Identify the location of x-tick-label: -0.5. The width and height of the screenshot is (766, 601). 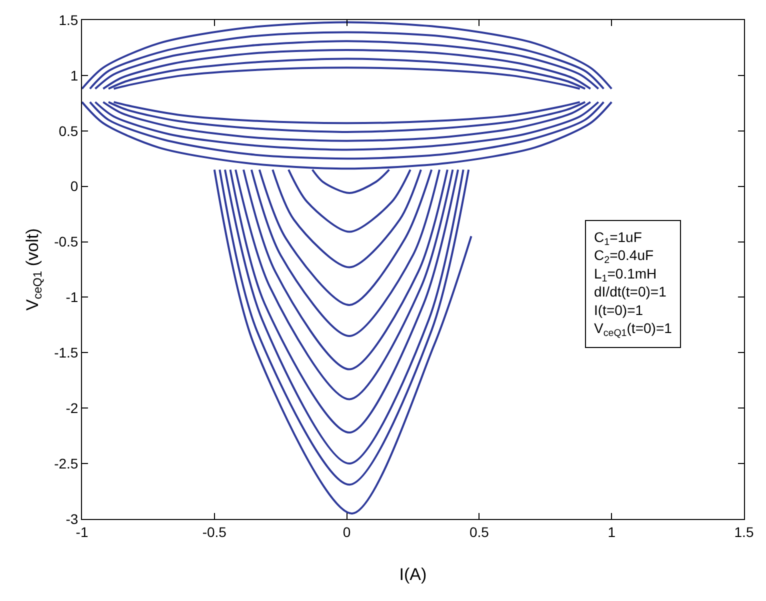
(214, 532).